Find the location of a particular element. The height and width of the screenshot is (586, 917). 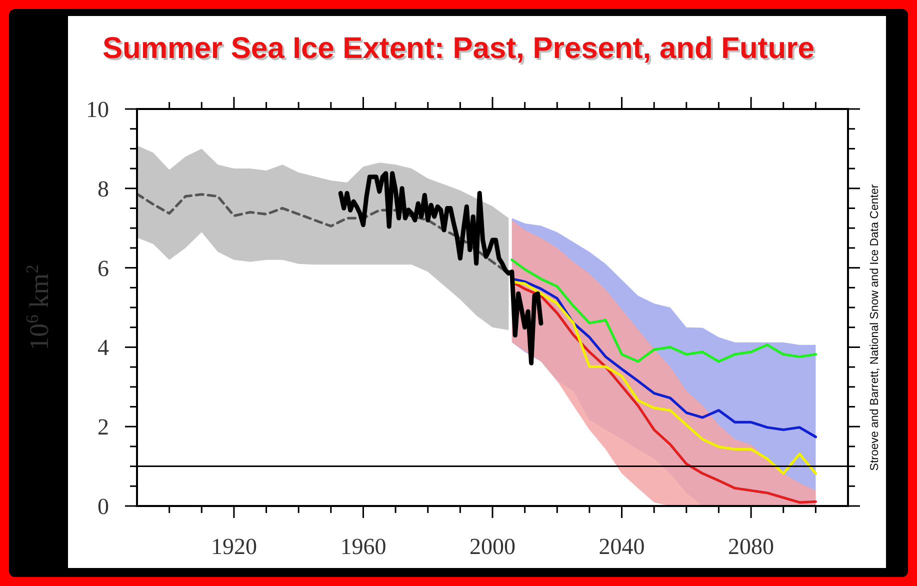

y-tick-label: 2 is located at coordinates (103, 427).